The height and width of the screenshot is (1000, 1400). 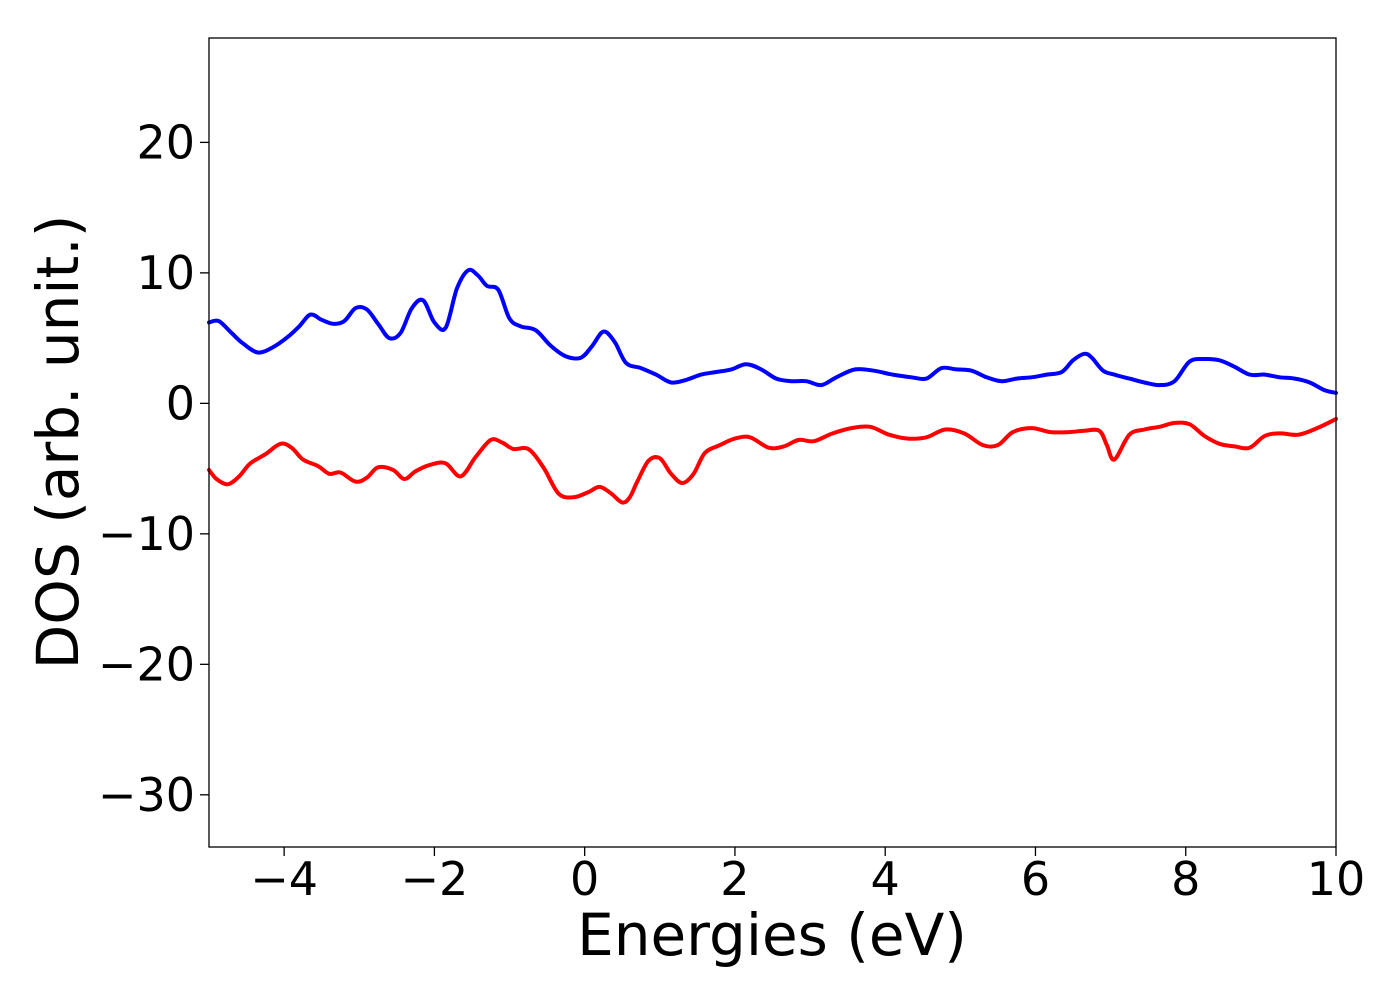 What do you see at coordinates (153, 468) in the screenshot?
I see `y-axis-ticks: 20 10 0 −10 −20 −30` at bounding box center [153, 468].